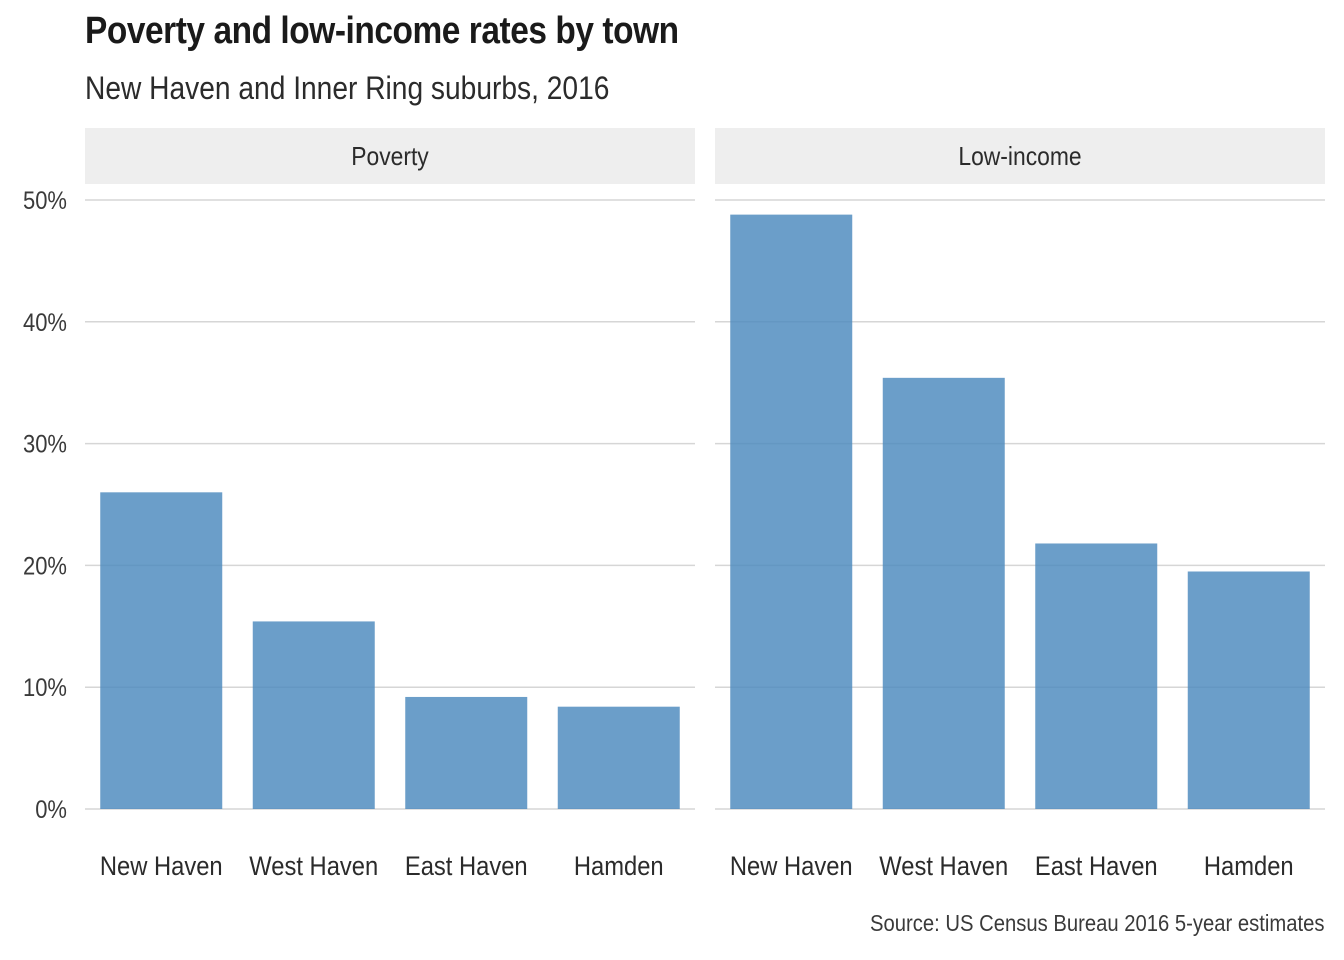 The height and width of the screenshot is (960, 1344). Describe the element at coordinates (45, 323) in the screenshot. I see `y-tick-label: 40%` at that location.